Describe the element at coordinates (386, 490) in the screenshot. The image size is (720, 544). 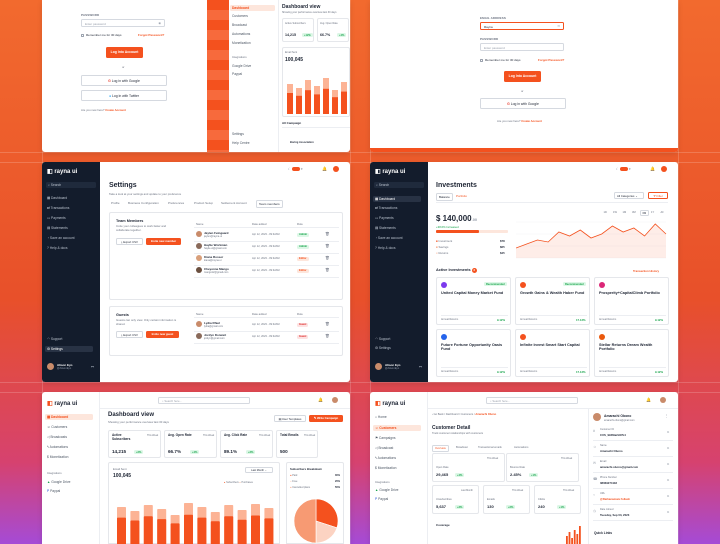
I see `cust-nav-google-drive: ▲ Google Drive` at that location.